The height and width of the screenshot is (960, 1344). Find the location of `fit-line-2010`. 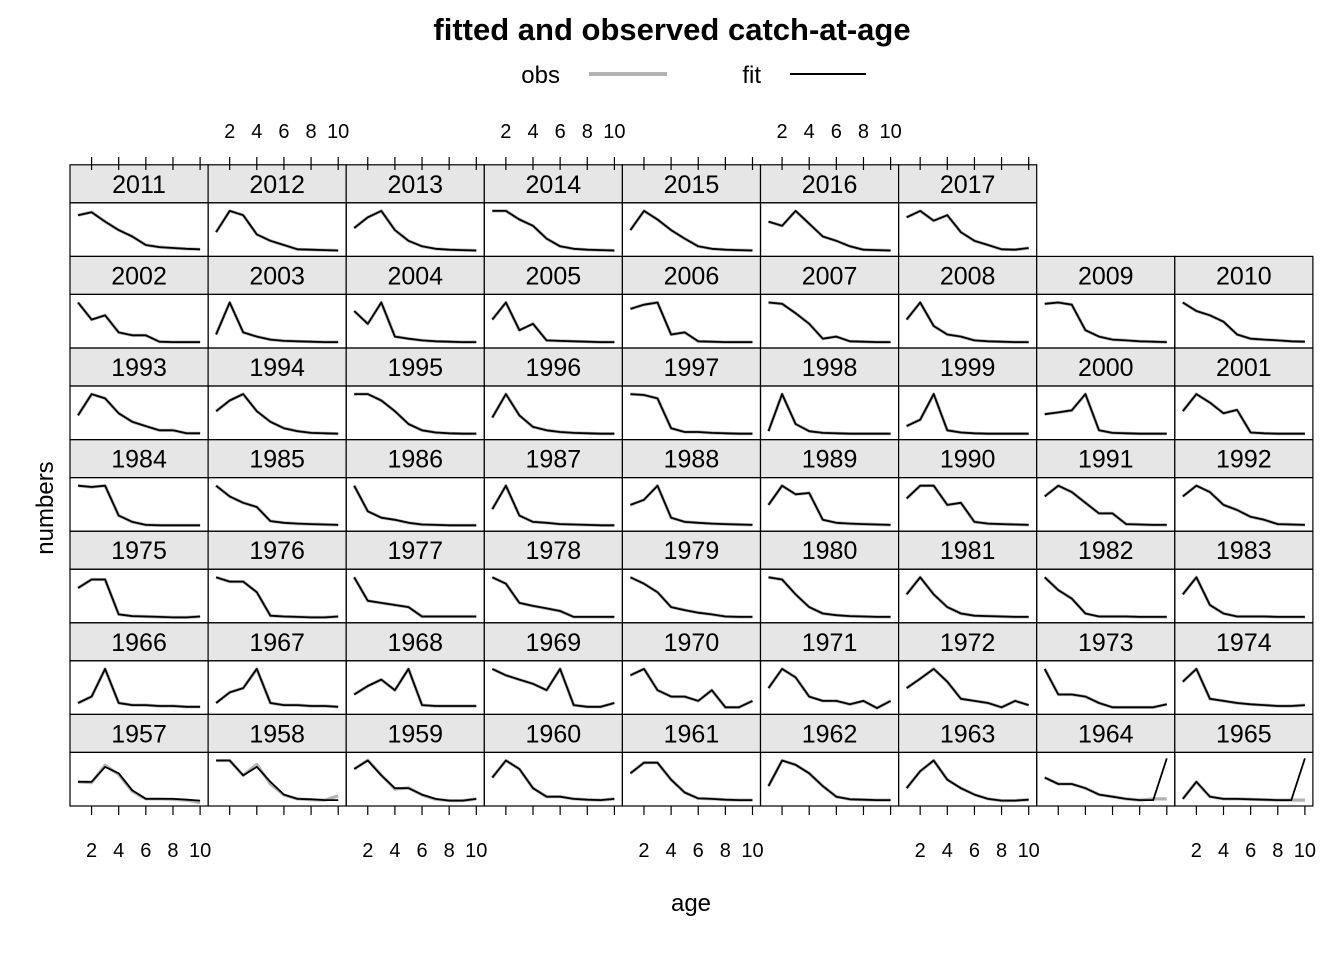

fit-line-2010 is located at coordinates (1243, 322).